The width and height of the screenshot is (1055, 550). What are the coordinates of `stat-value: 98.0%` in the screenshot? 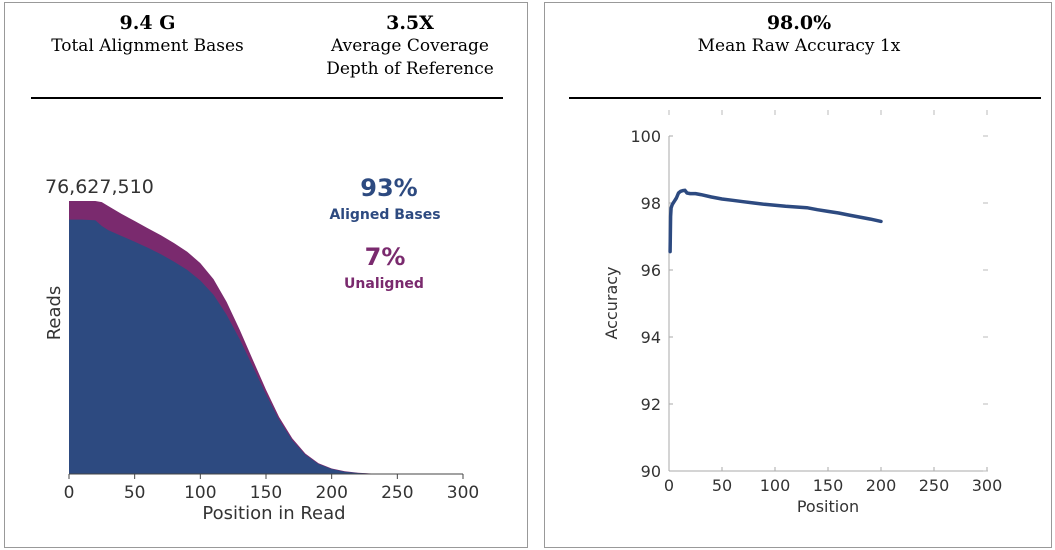 It's located at (799, 23).